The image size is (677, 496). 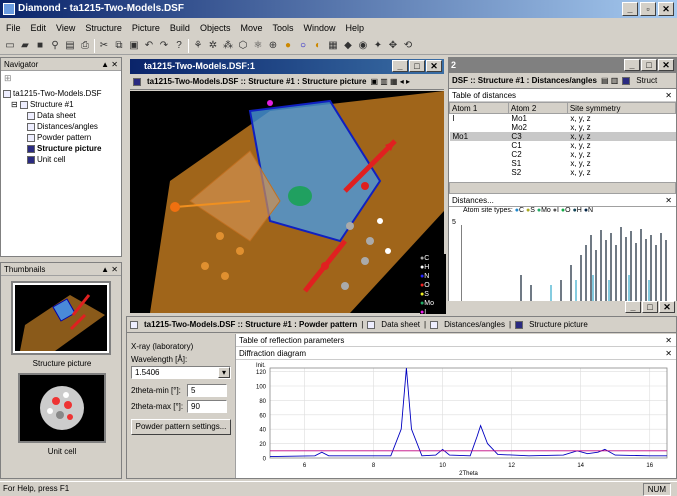 What do you see at coordinates (224, 372) in the screenshot?
I see `chevron-down-icon: ▾` at bounding box center [224, 372].